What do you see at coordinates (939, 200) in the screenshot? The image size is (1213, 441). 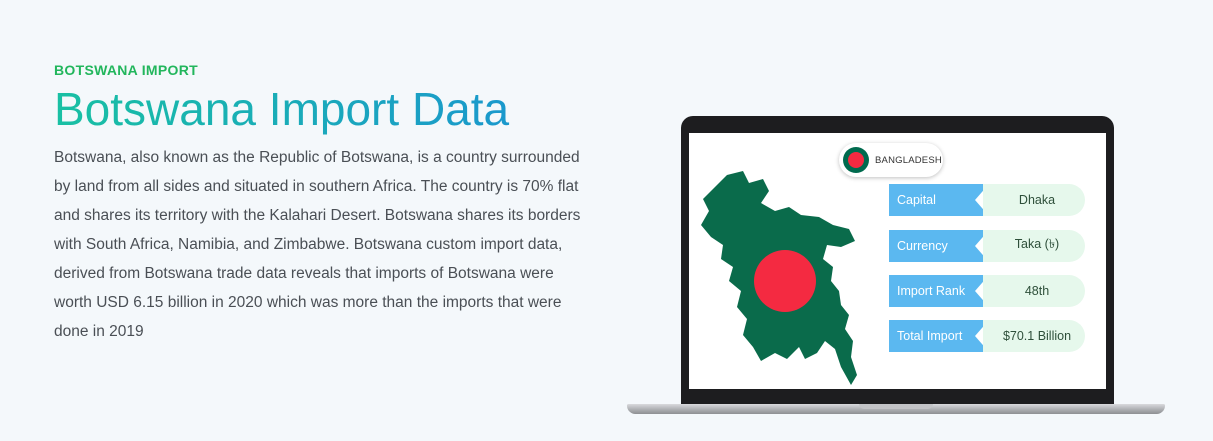 I see `info-label: Capital` at bounding box center [939, 200].